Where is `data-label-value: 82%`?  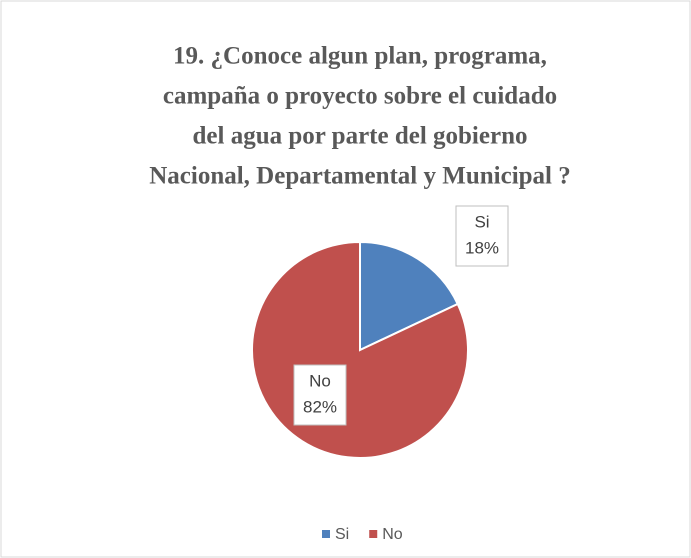 data-label-value: 82% is located at coordinates (320, 406).